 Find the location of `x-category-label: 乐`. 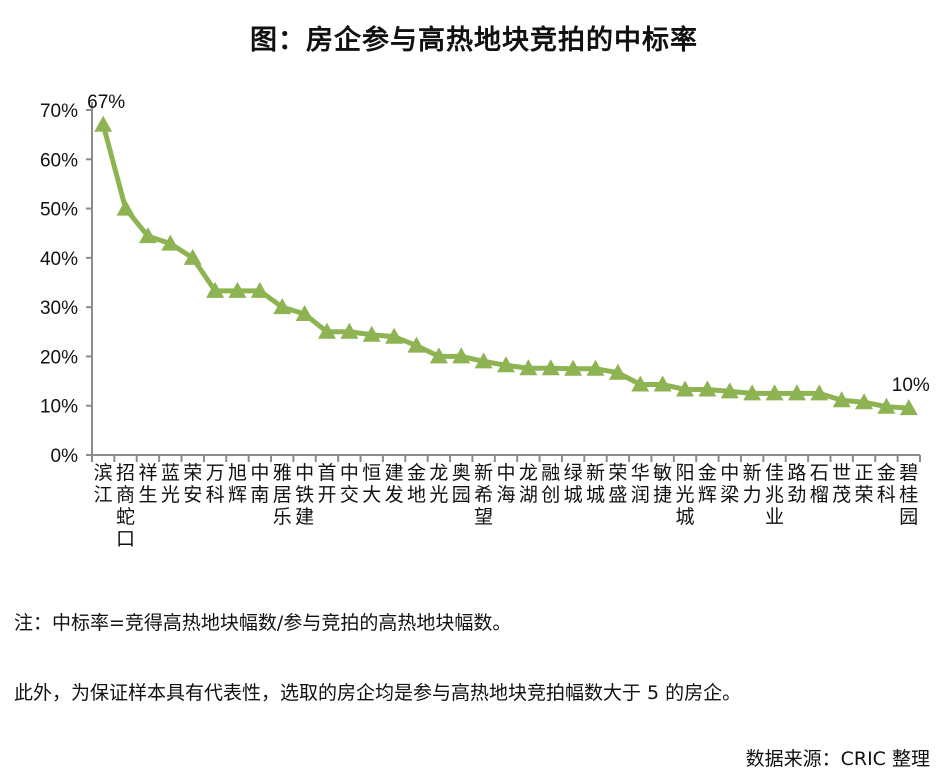

x-category-label: 乐 is located at coordinates (282, 517).